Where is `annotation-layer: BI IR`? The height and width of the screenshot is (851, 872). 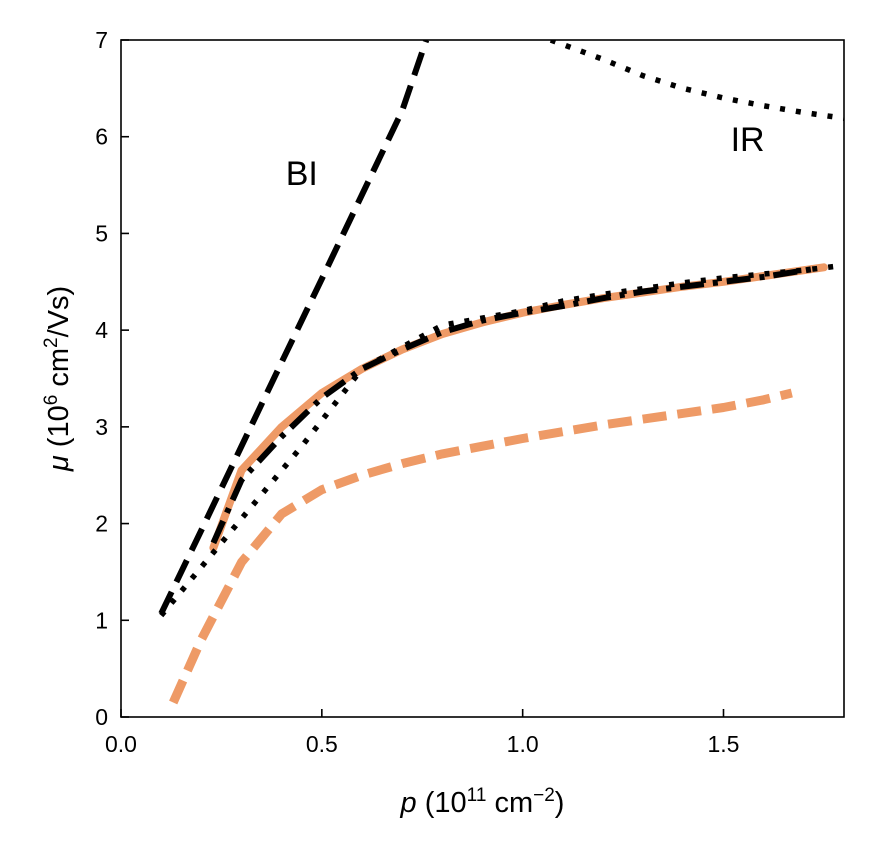 annotation-layer: BI IR is located at coordinates (525, 157).